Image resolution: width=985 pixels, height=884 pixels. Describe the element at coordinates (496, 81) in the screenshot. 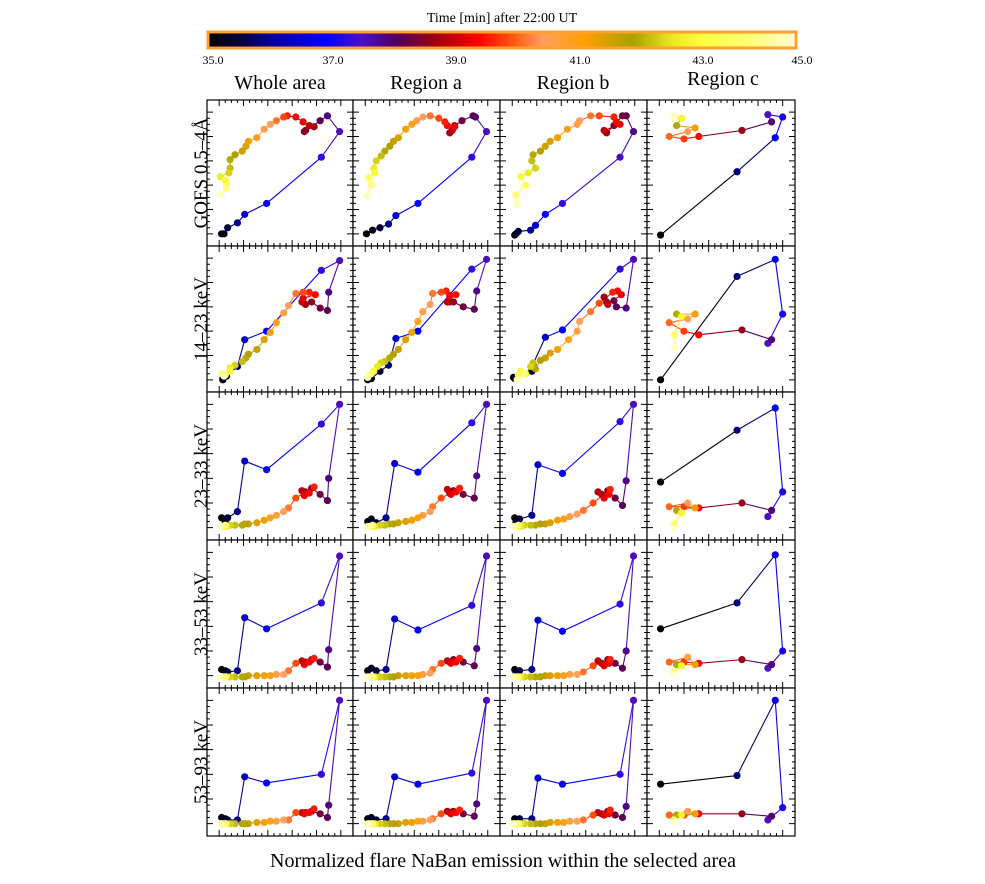

I see `column-titles: Whole area Region a Region b Region c` at that location.